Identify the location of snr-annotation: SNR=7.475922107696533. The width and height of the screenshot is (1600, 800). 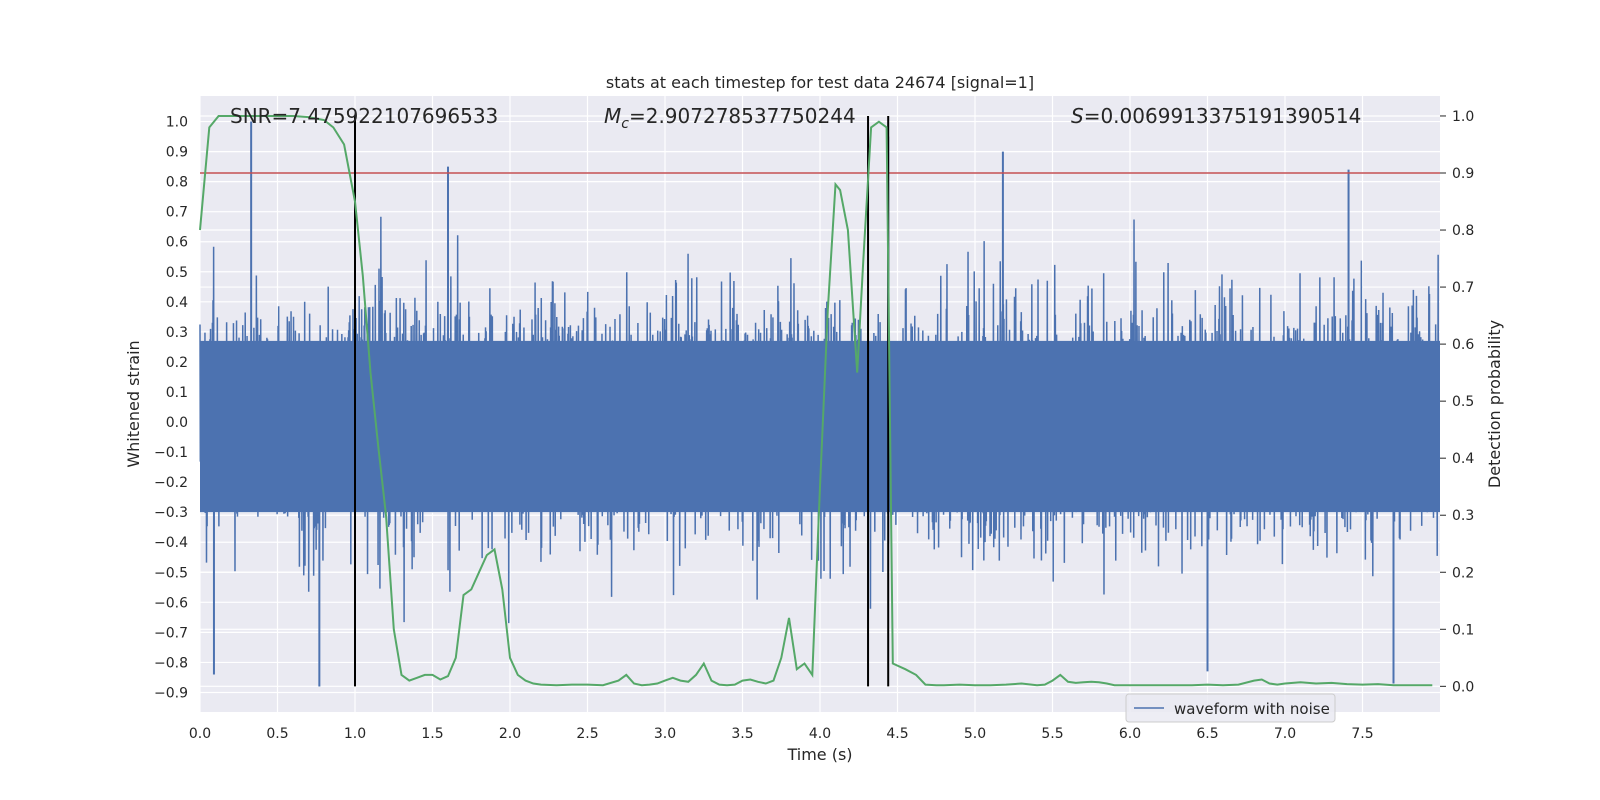
(364, 116).